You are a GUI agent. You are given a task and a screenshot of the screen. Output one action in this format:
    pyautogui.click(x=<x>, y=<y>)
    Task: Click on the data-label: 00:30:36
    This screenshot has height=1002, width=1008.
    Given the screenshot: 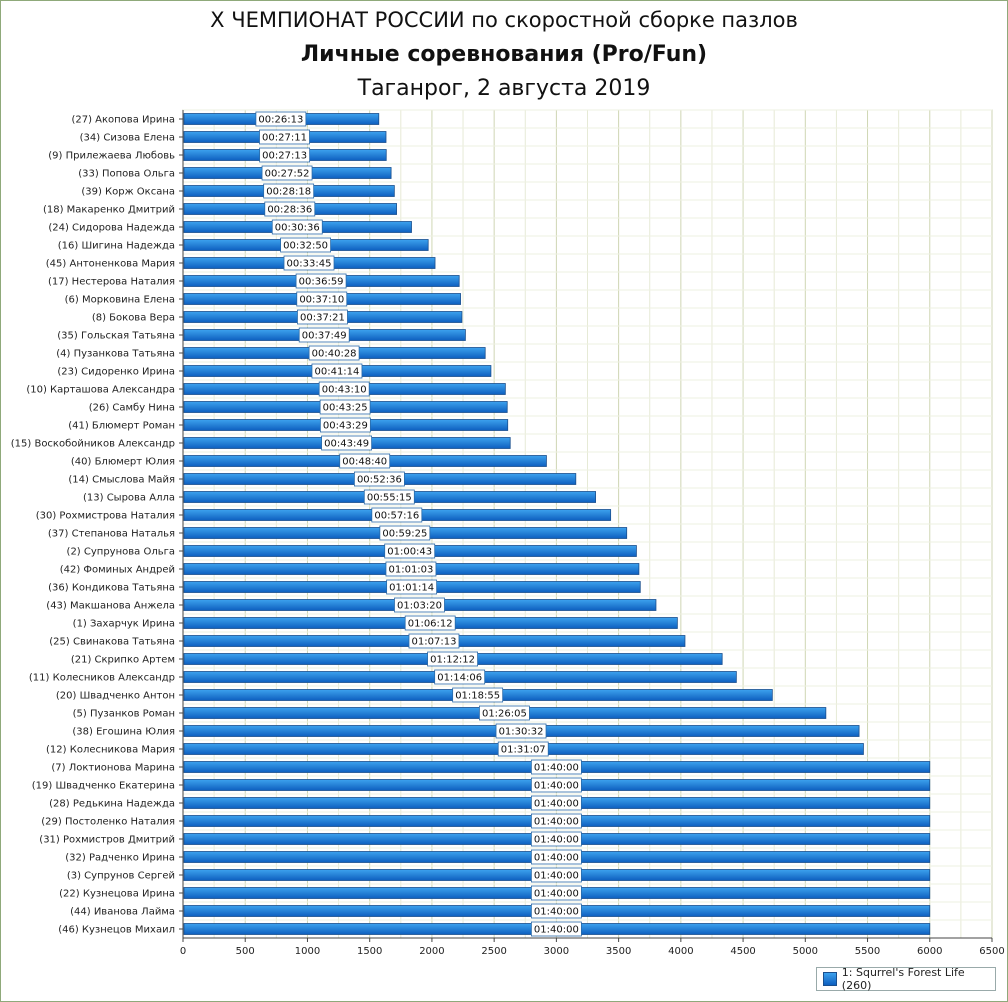 What is the action you would take?
    pyautogui.click(x=297, y=228)
    